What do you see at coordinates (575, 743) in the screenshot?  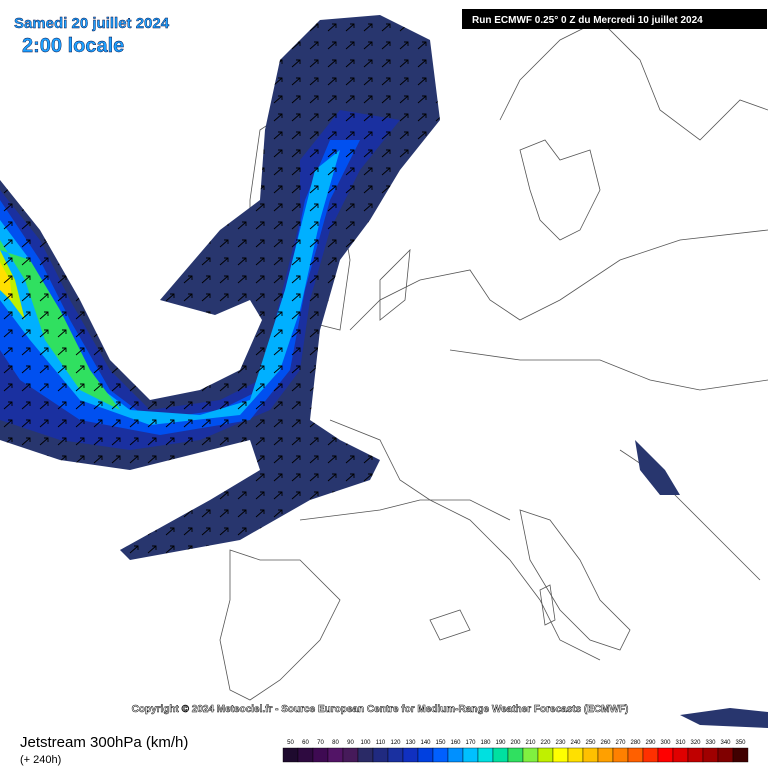 I see `legend-label: 240` at bounding box center [575, 743].